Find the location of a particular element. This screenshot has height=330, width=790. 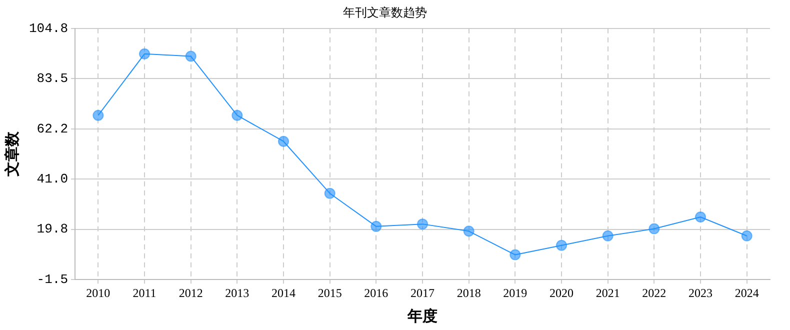

y-tick-label: 62.2 is located at coordinates (52, 129).